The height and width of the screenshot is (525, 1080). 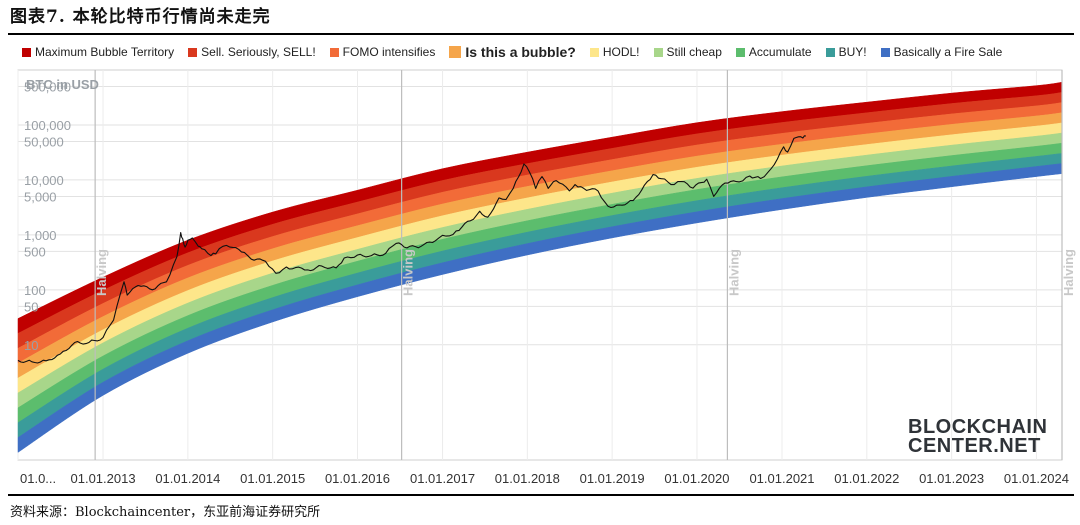 I want to click on y-tick-label: 10, so click(x=31, y=345).